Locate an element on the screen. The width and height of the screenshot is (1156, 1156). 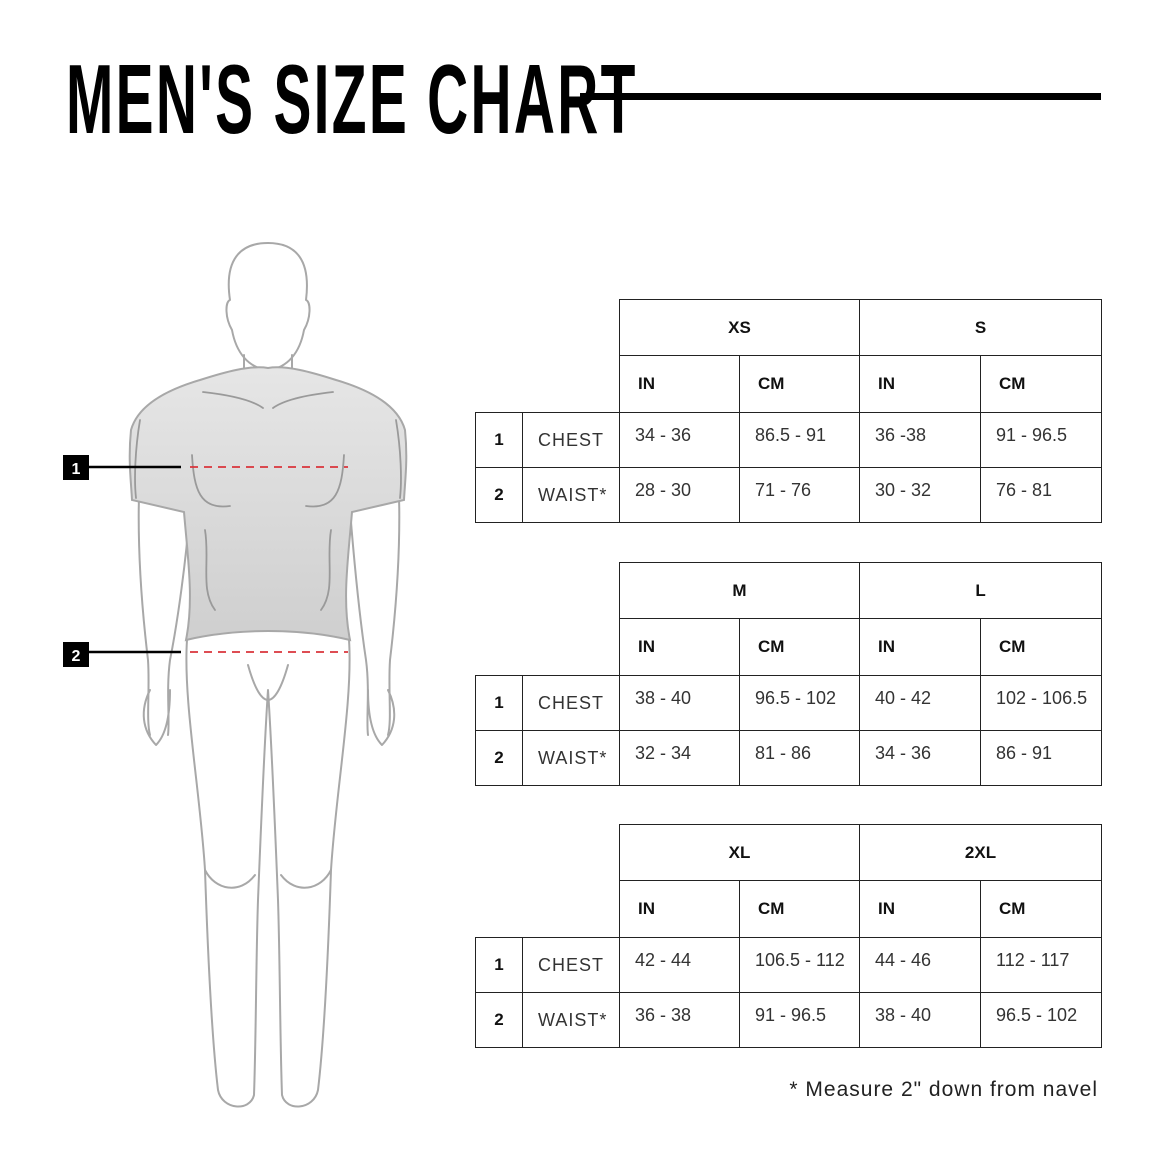
table-row: 1 CHEST 42 - 44 106.5 - 112 44 - 46 112 - 117 is located at coordinates (789, 965).